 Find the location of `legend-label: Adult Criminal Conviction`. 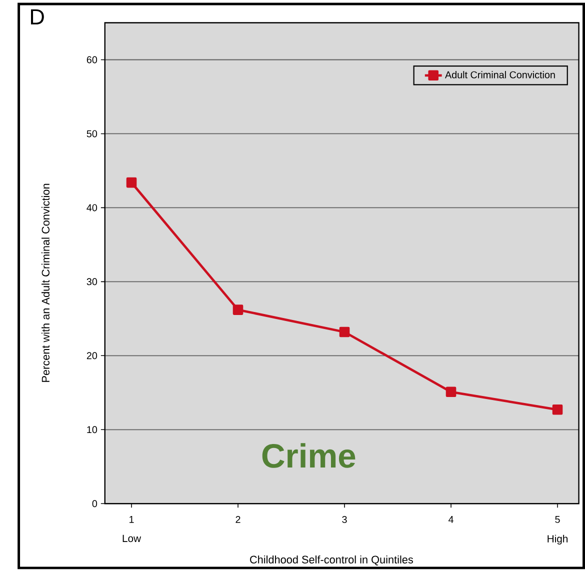

legend-label: Adult Criminal Conviction is located at coordinates (499, 74).